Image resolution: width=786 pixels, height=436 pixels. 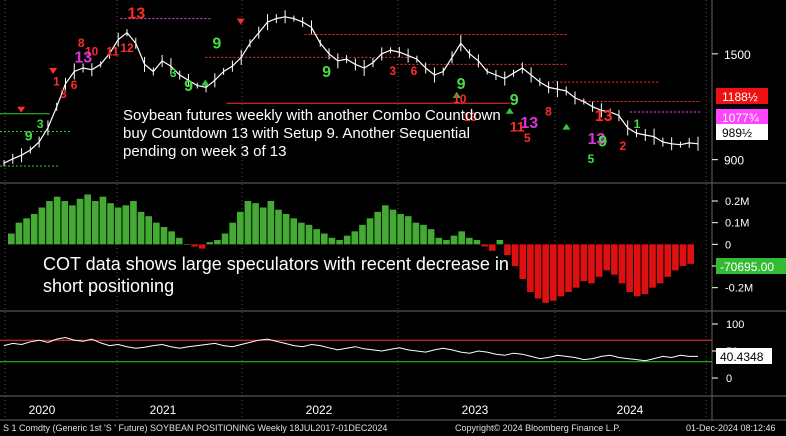 I want to click on td-count-label: 12, so click(x=127, y=48).